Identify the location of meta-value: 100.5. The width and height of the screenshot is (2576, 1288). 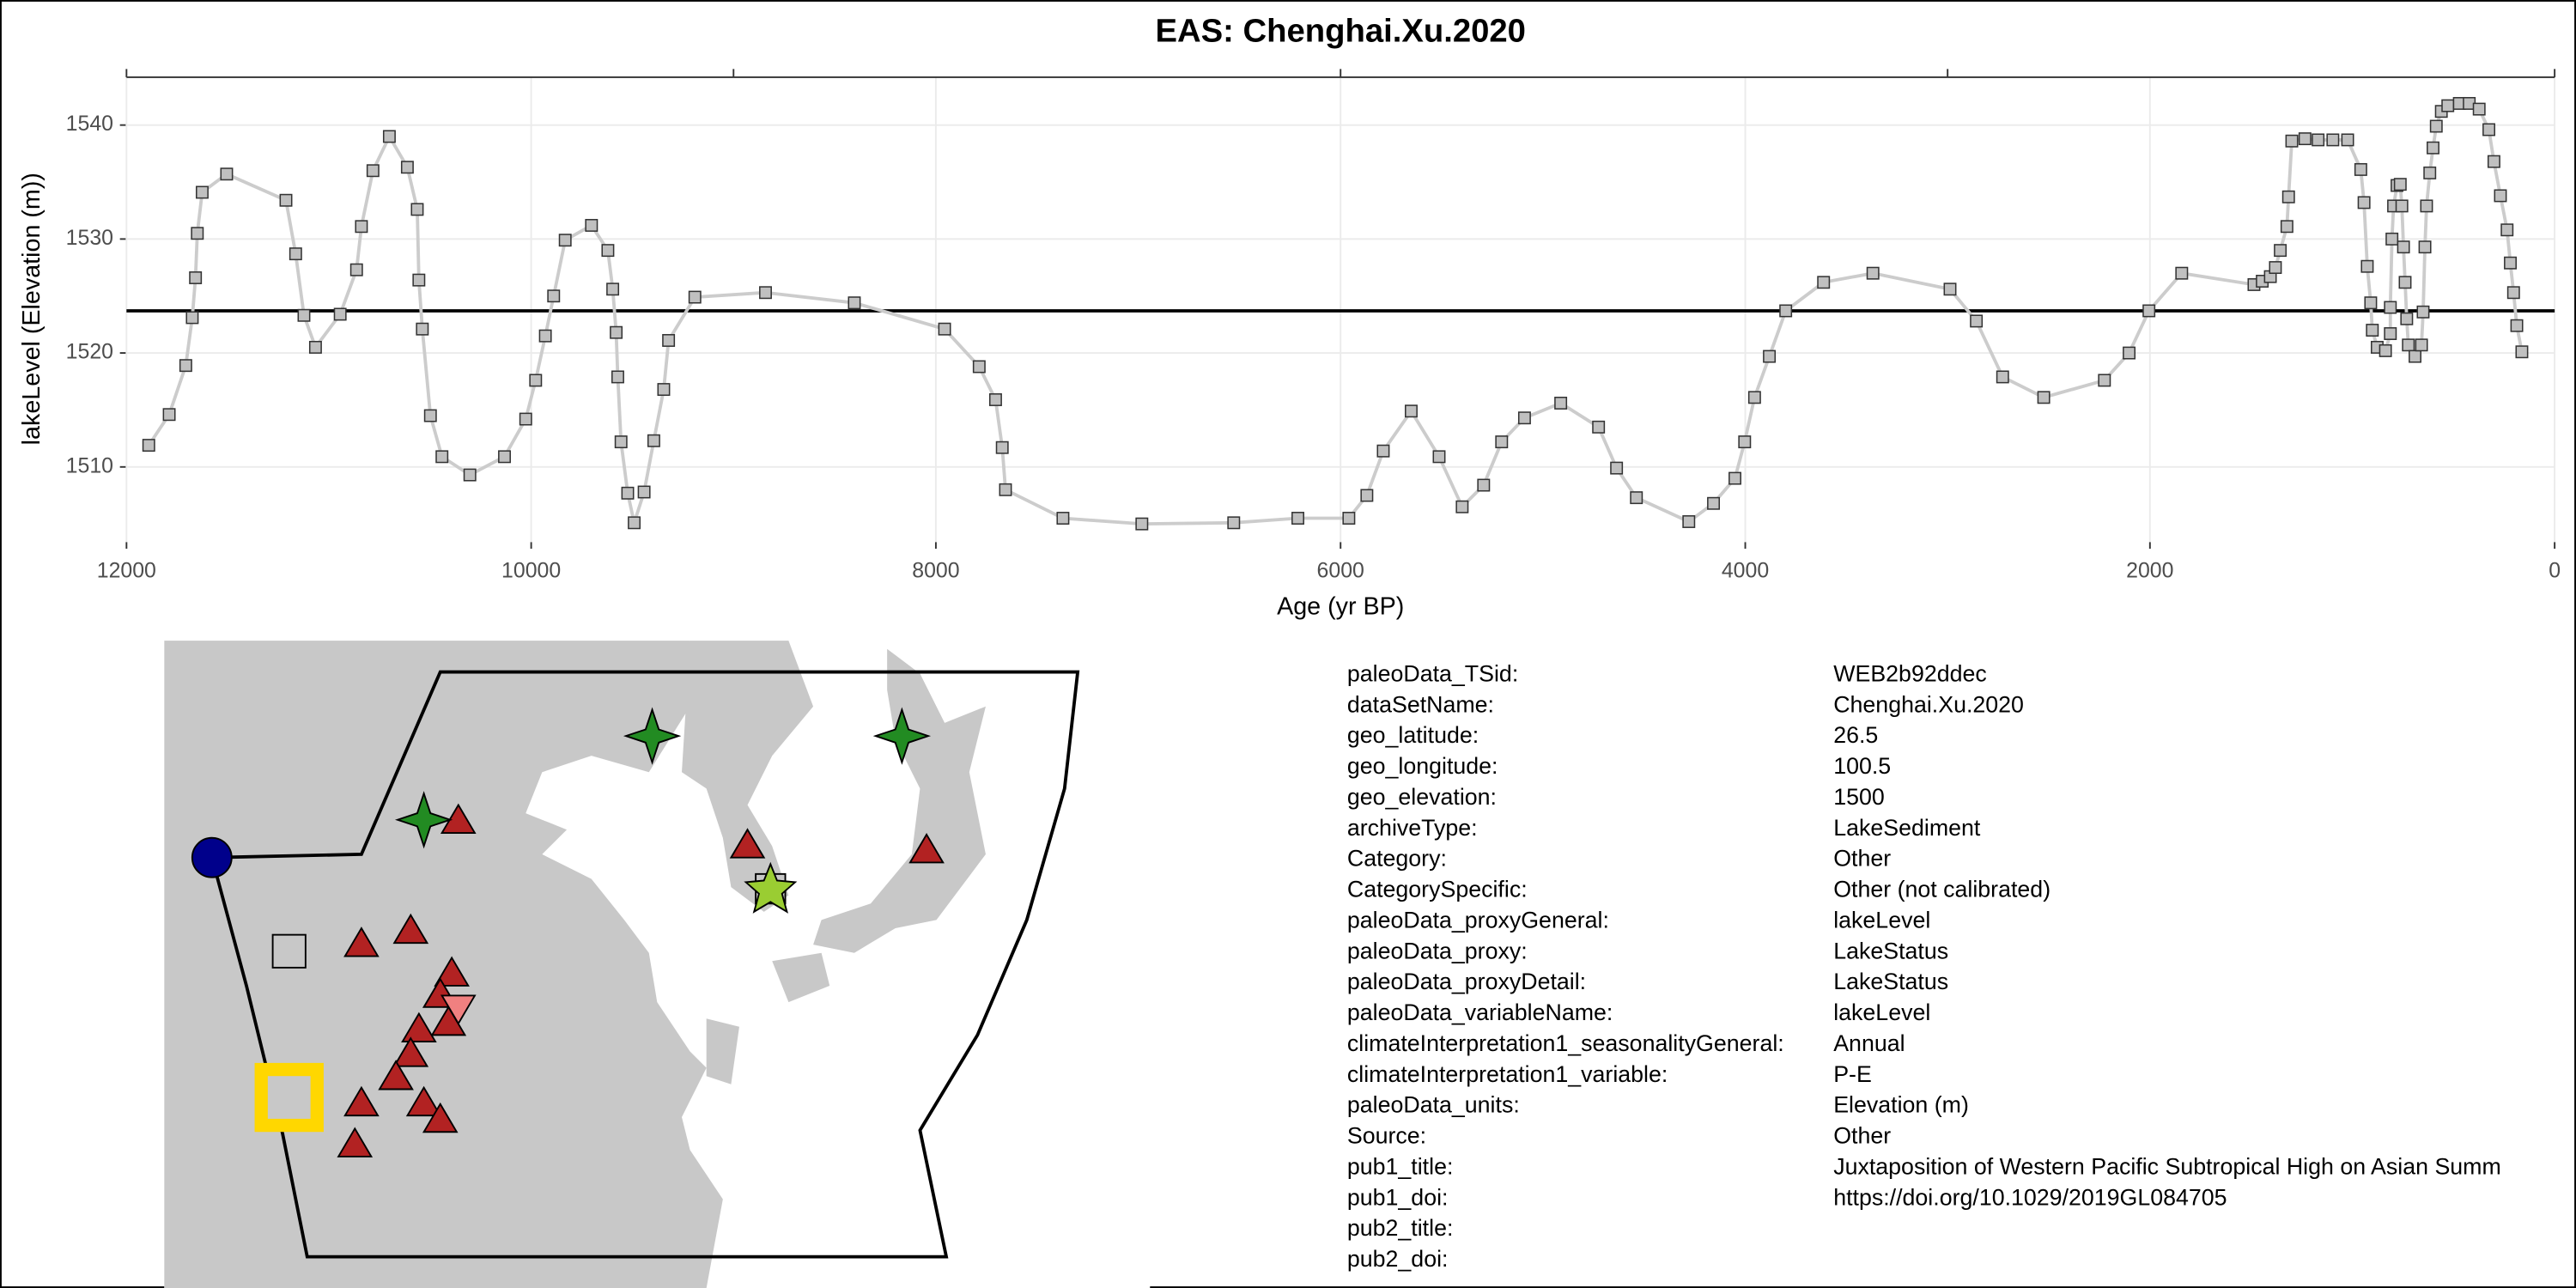
(1862, 766).